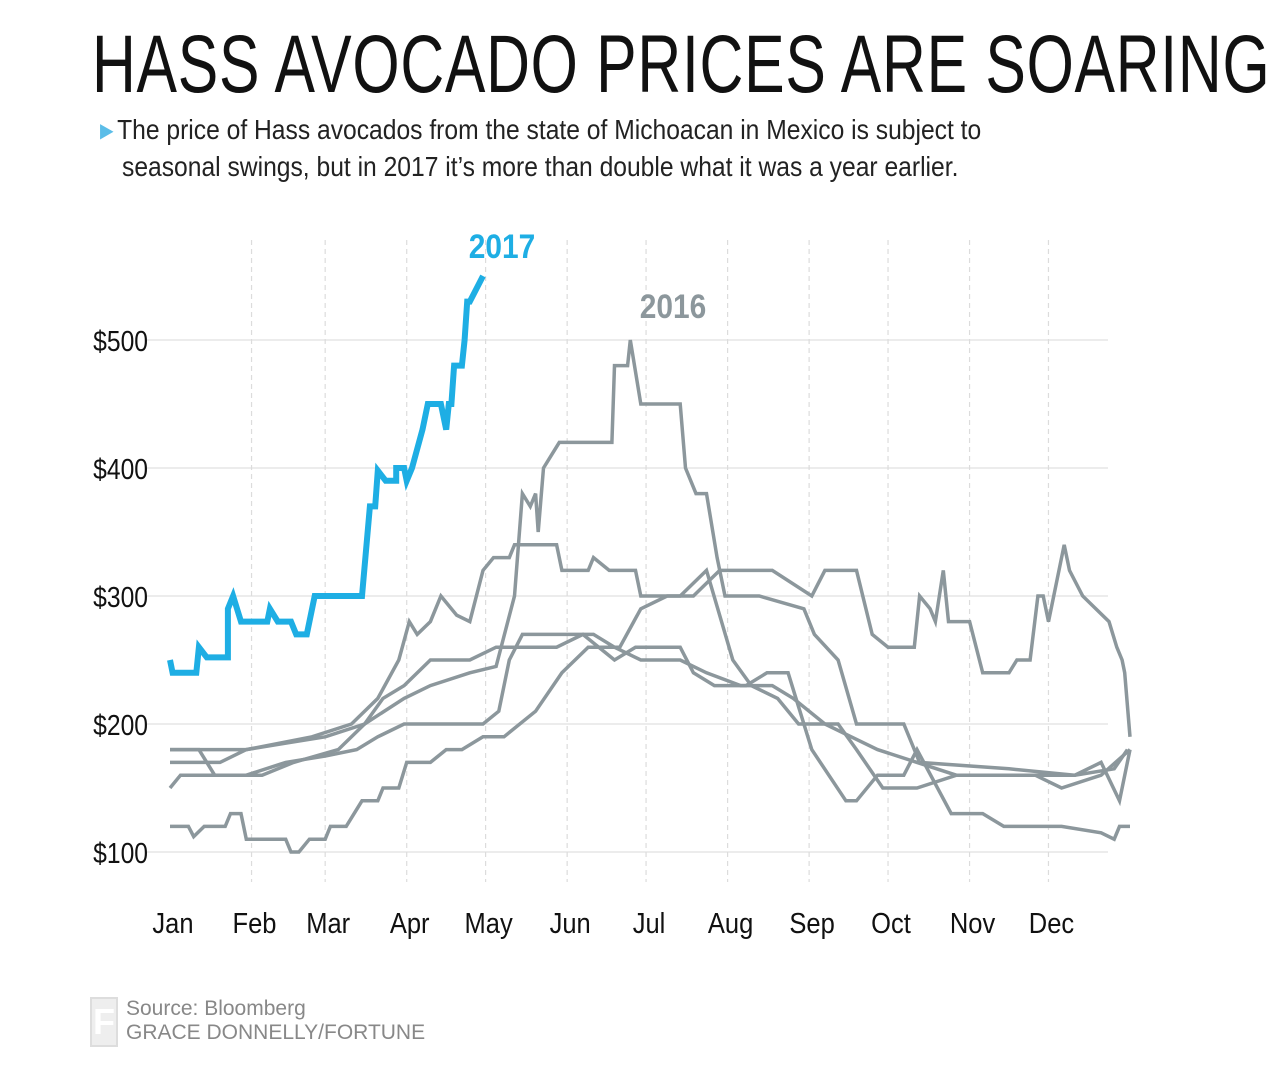  Describe the element at coordinates (120, 853) in the screenshot. I see `y-tick-label: $100` at that location.